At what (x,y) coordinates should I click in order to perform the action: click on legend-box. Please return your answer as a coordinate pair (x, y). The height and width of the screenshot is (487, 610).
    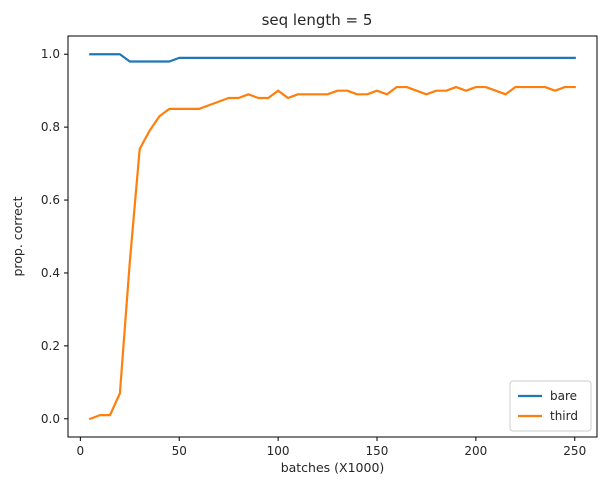
    Looking at the image, I should click on (550, 406).